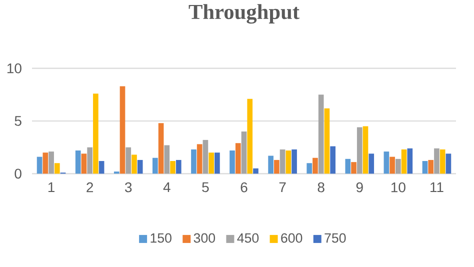  Describe the element at coordinates (321, 187) in the screenshot. I see `x-tick-label: 8` at that location.